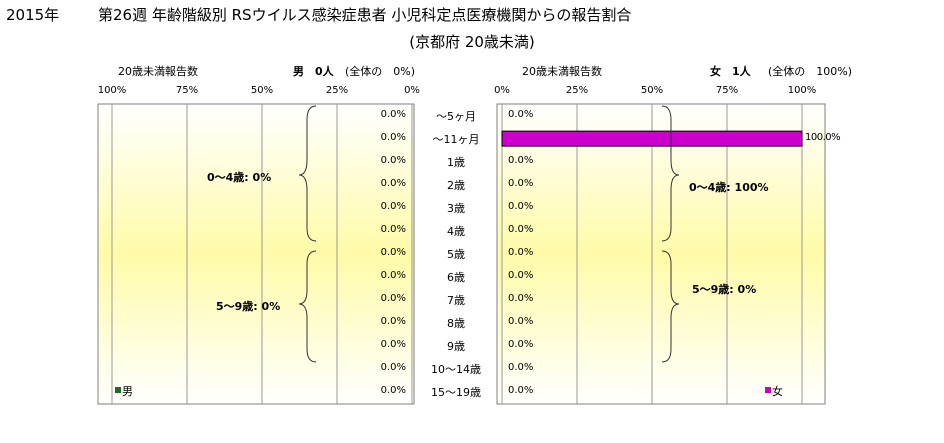 The width and height of the screenshot is (944, 443). What do you see at coordinates (456, 324) in the screenshot?
I see `age-category-label: 8歳` at bounding box center [456, 324].